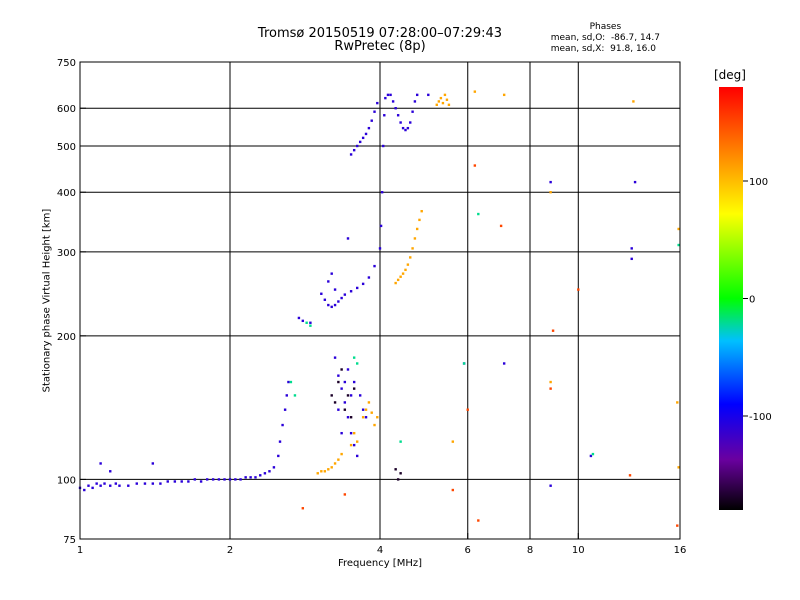 This screenshot has width=800, height=600. Describe the element at coordinates (380, 33) in the screenshot. I see `chart-title: Tromsø 20150519 07:28:00–07:29:43` at that location.